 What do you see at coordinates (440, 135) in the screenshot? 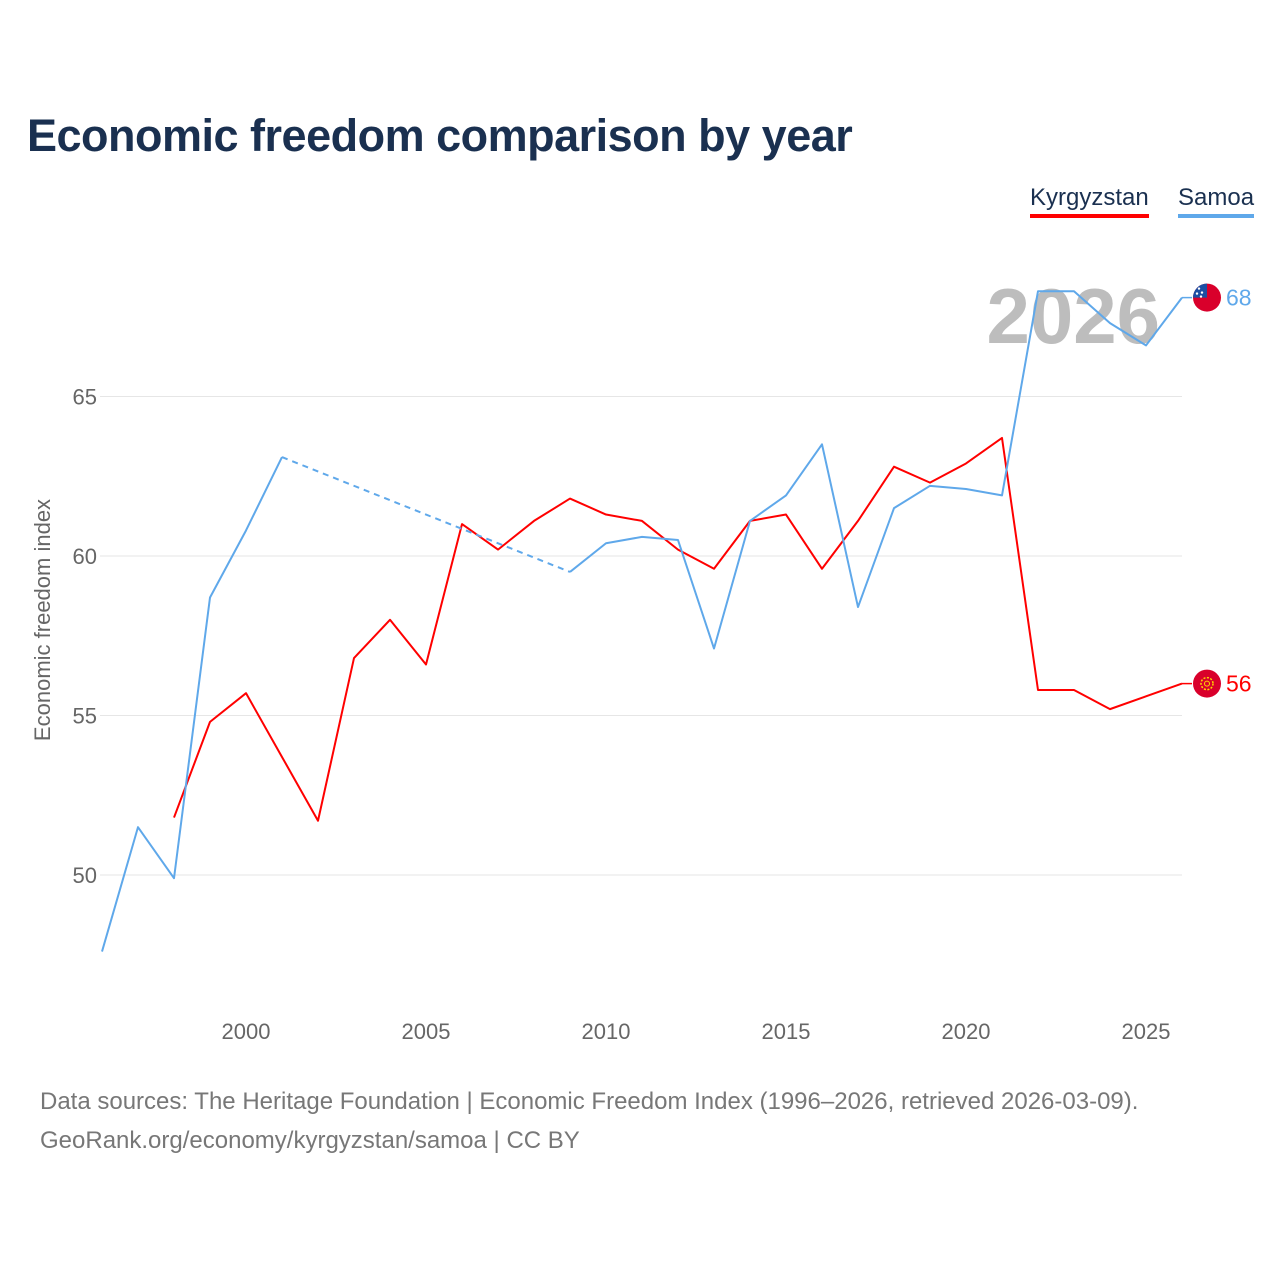
I see `chart-title: Economic freedom comparison by year` at bounding box center [440, 135].